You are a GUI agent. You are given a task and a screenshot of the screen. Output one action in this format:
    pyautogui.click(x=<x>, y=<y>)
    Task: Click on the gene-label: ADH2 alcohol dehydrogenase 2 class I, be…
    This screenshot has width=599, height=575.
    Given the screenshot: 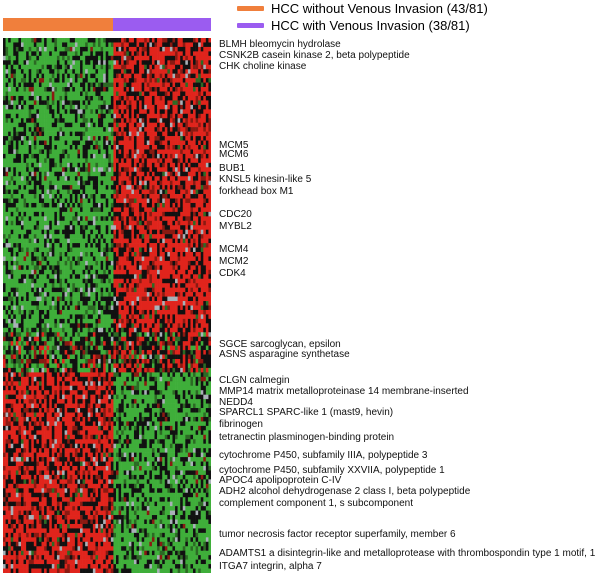 What is the action you would take?
    pyautogui.click(x=345, y=491)
    